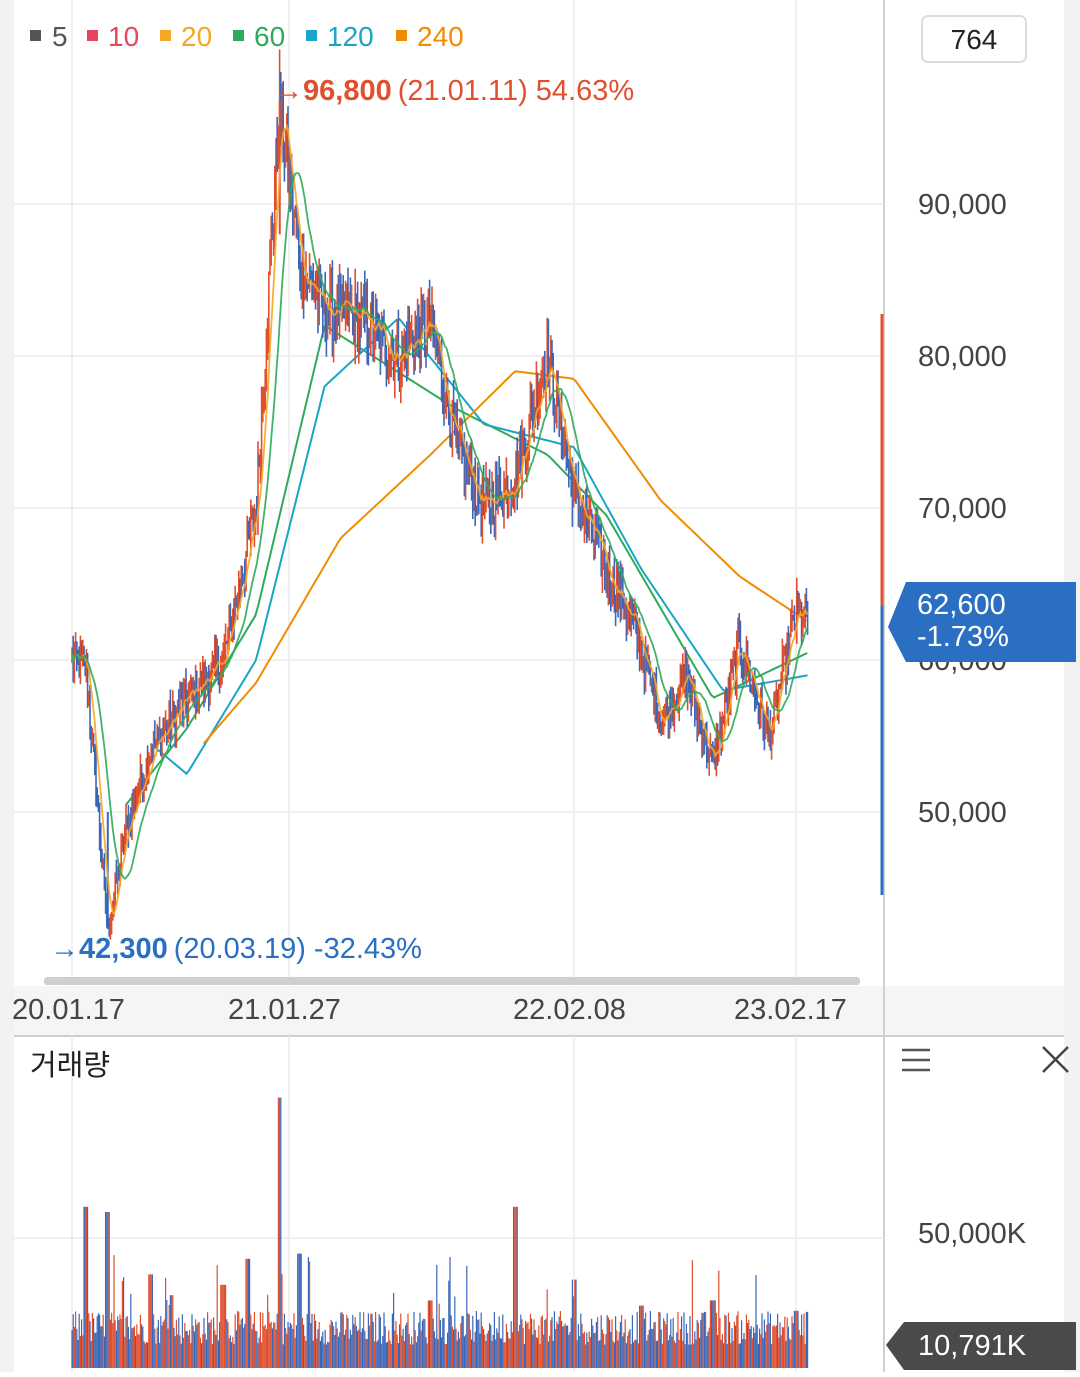 This screenshot has height=1377, width=1080. Describe the element at coordinates (916, 1060) in the screenshot. I see `menu-icon` at that location.